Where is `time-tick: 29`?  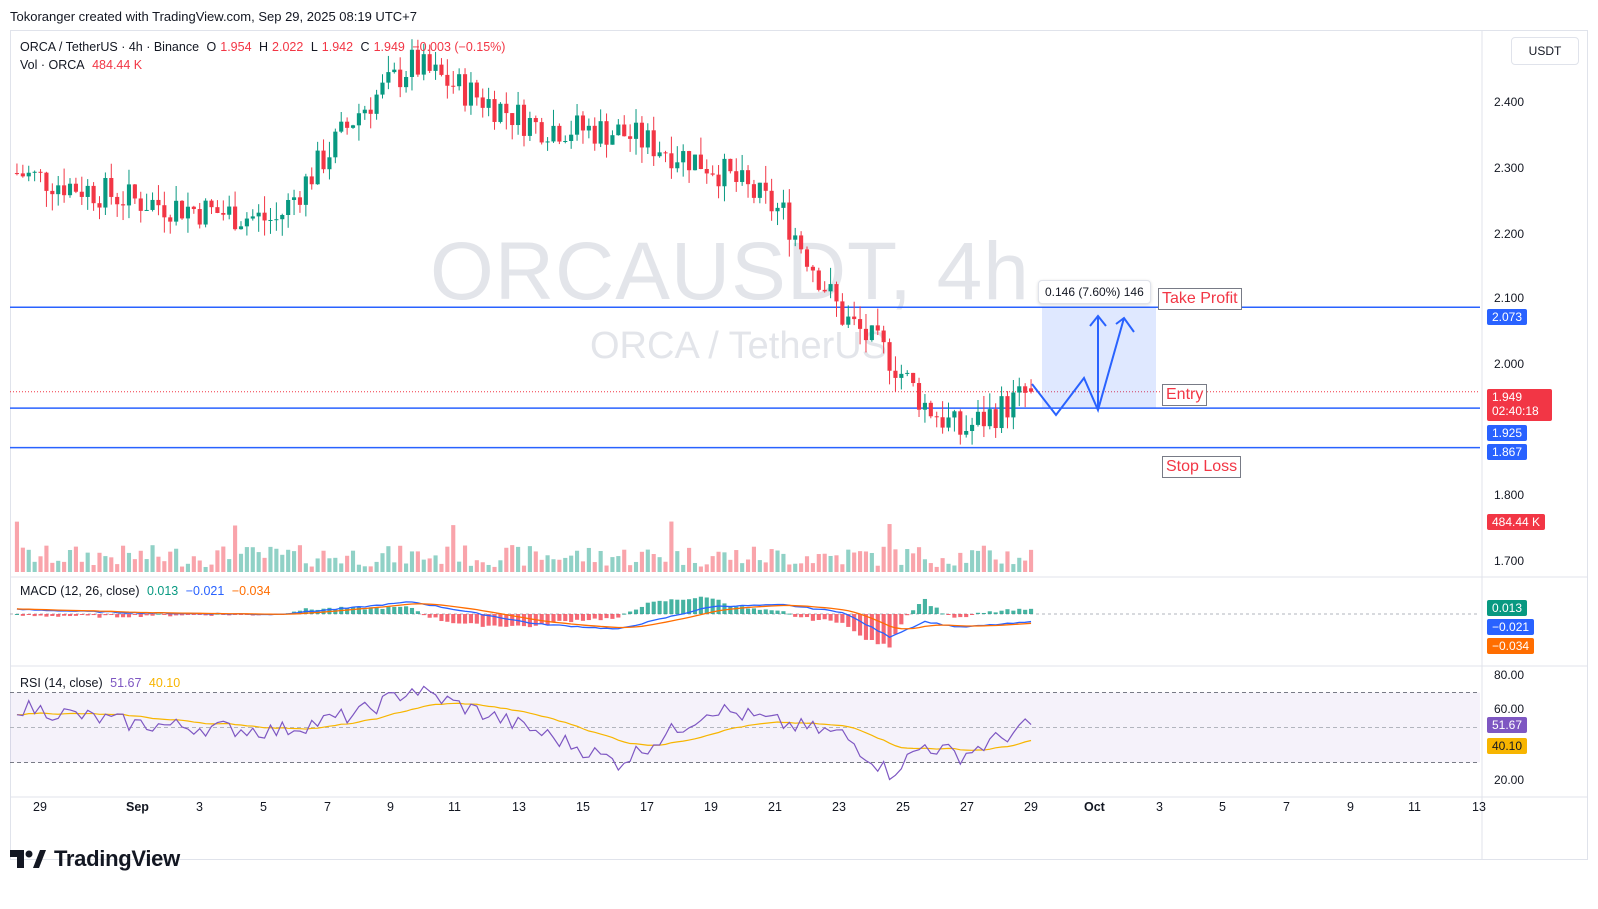
time-tick: 29 is located at coordinates (40, 807).